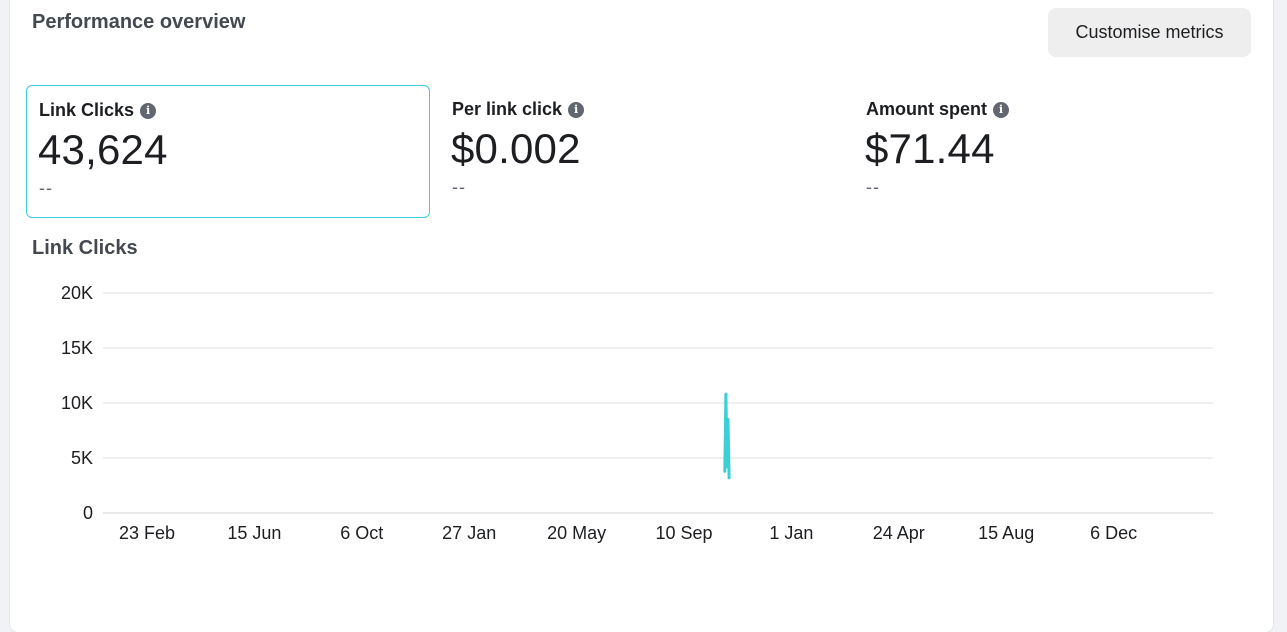 The image size is (1287, 632). I want to click on x-tick-label: 27 Jan, so click(469, 533).